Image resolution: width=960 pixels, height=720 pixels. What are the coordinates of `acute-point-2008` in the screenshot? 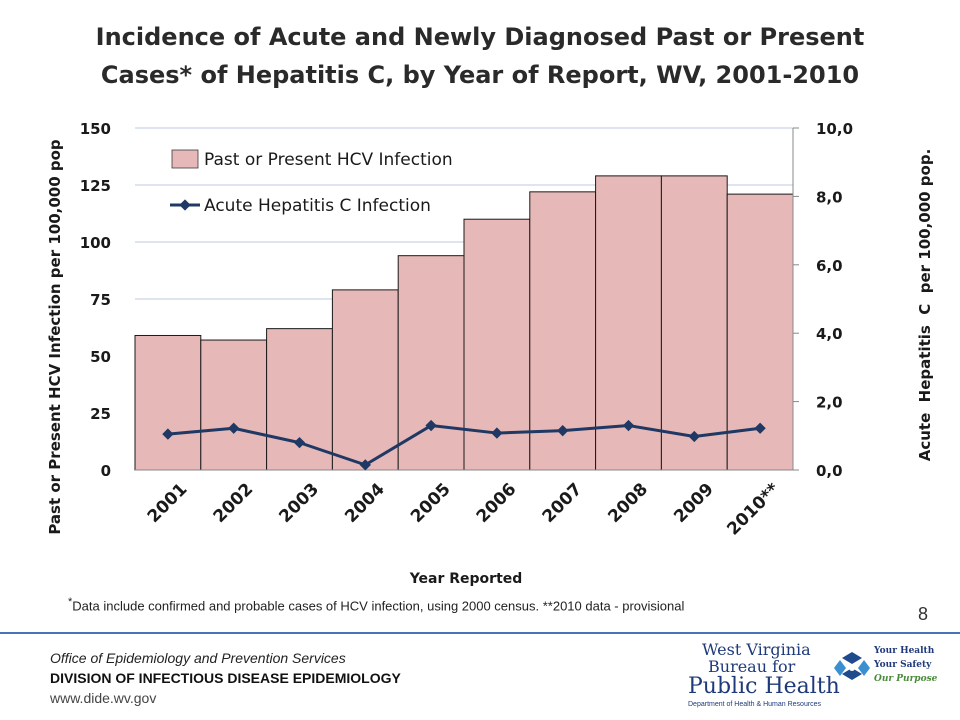 It's located at (628, 425).